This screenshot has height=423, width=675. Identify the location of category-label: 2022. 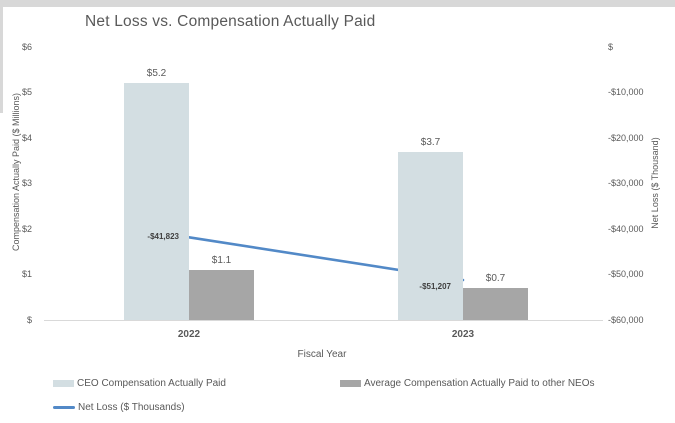
(189, 334).